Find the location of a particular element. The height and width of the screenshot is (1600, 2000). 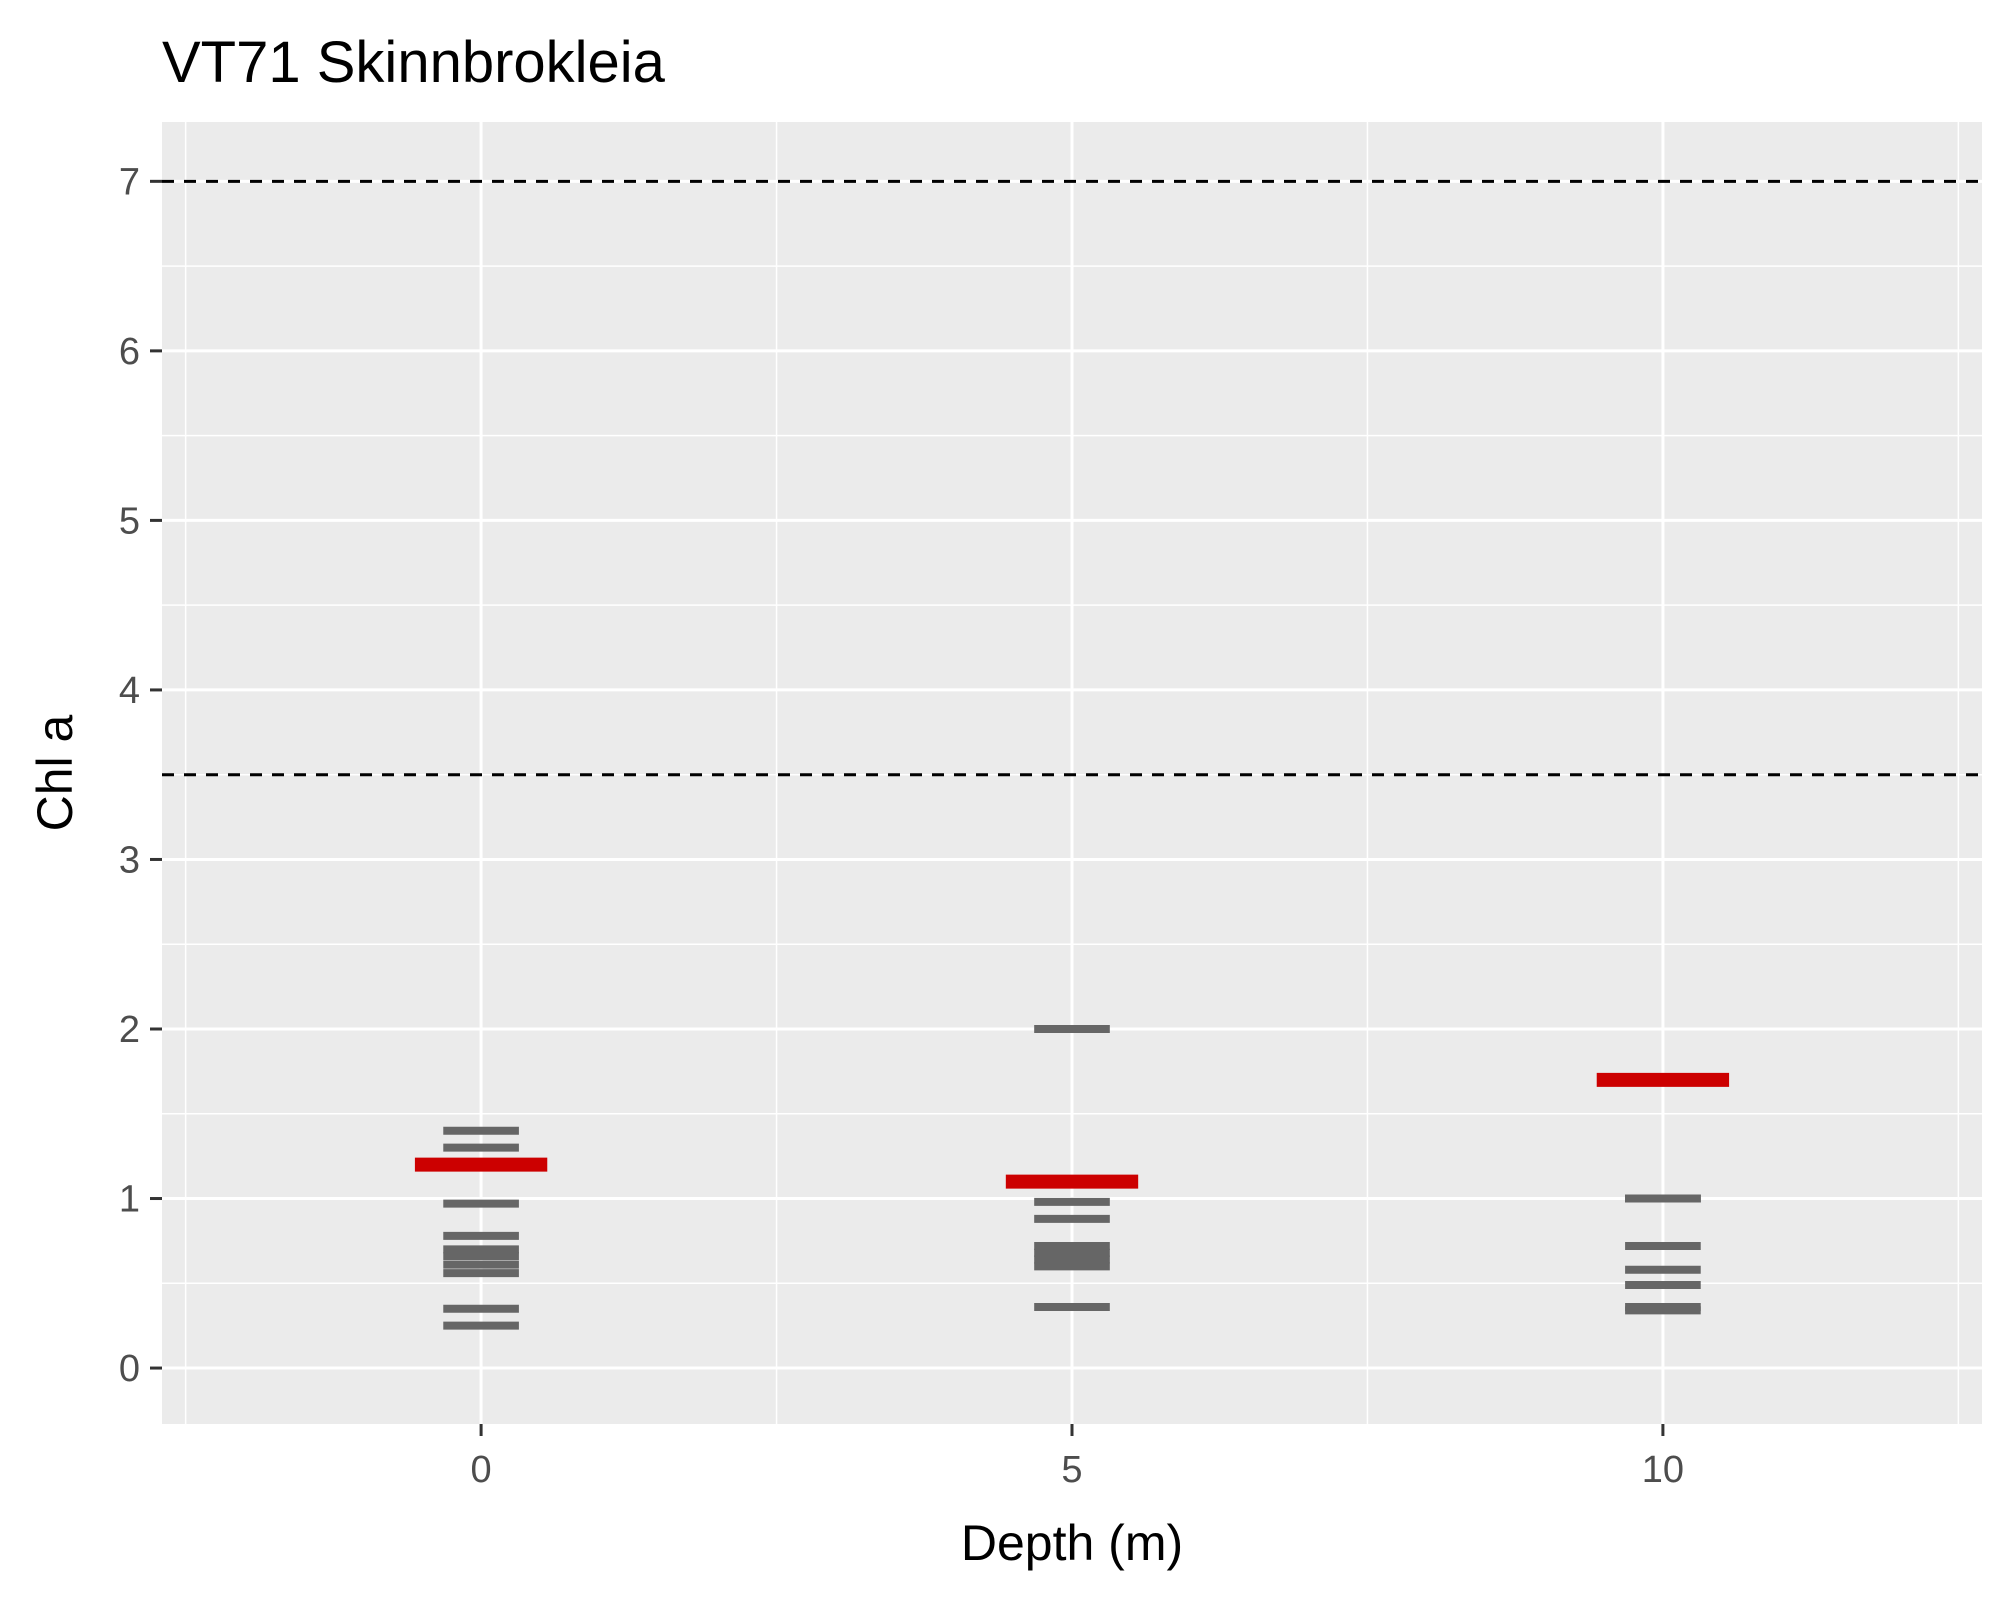

x-tick-label: 5 is located at coordinates (1071, 1470).